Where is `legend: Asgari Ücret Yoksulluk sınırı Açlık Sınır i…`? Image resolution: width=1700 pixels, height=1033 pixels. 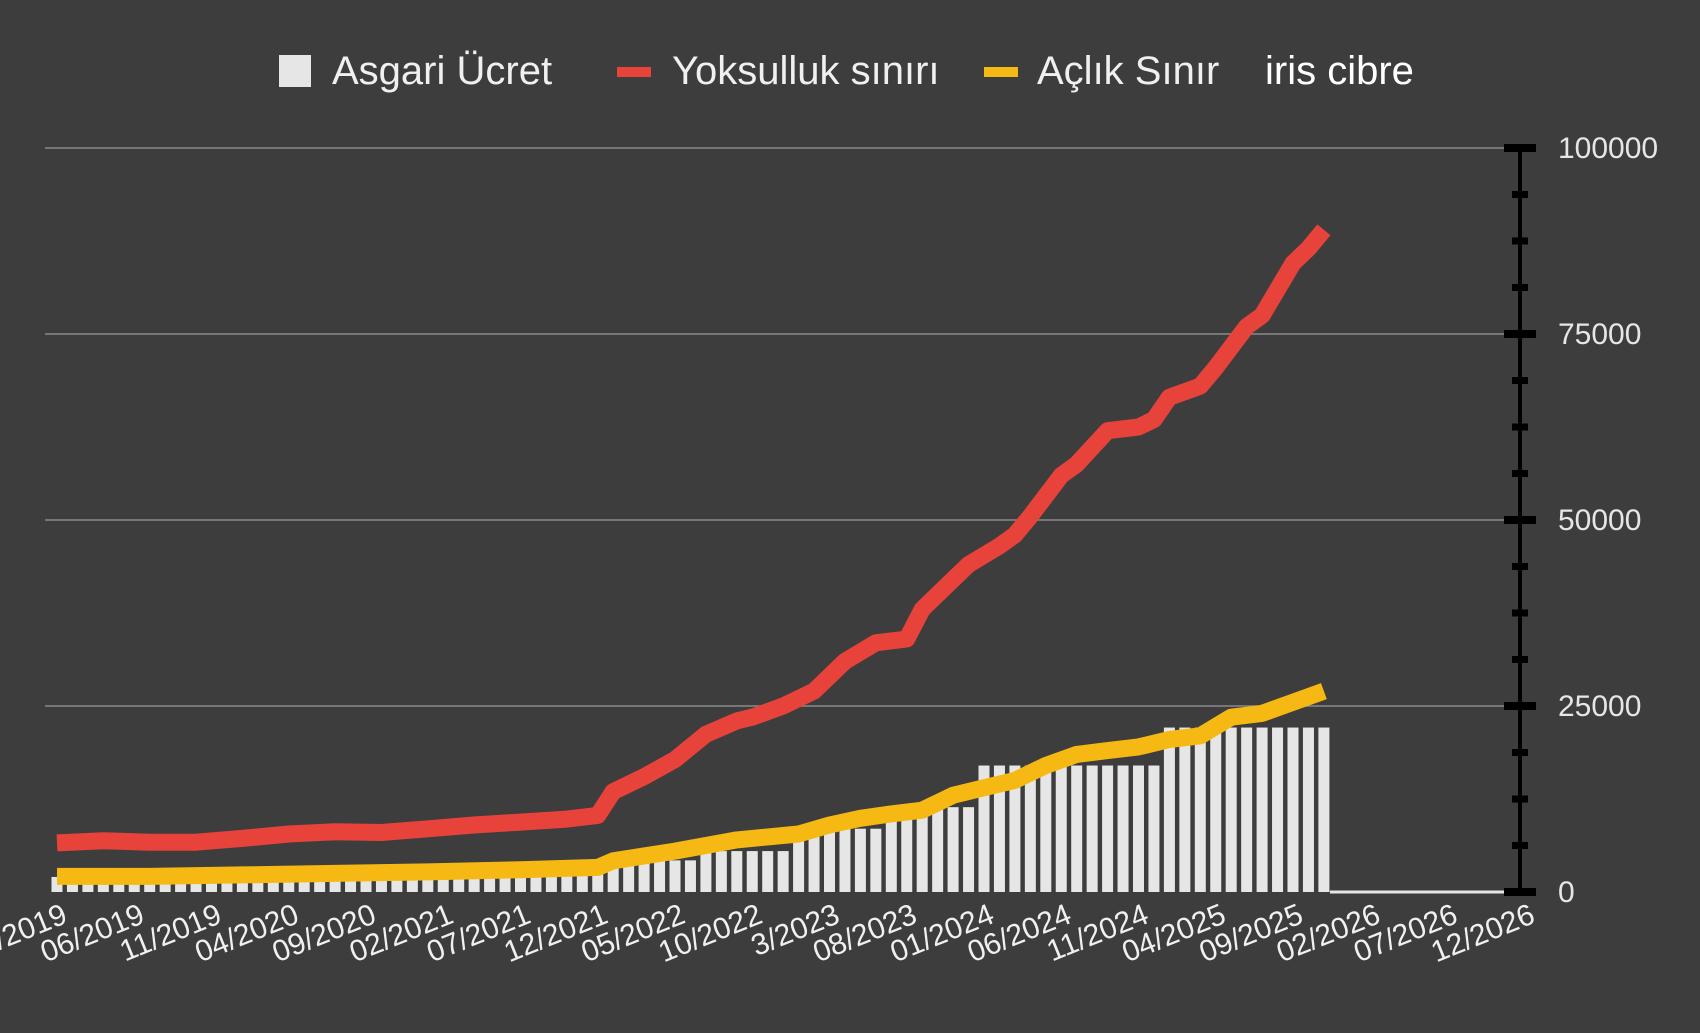
legend: Asgari Ücret Yoksulluk sınırı Açlık Sınır i… is located at coordinates (846, 71).